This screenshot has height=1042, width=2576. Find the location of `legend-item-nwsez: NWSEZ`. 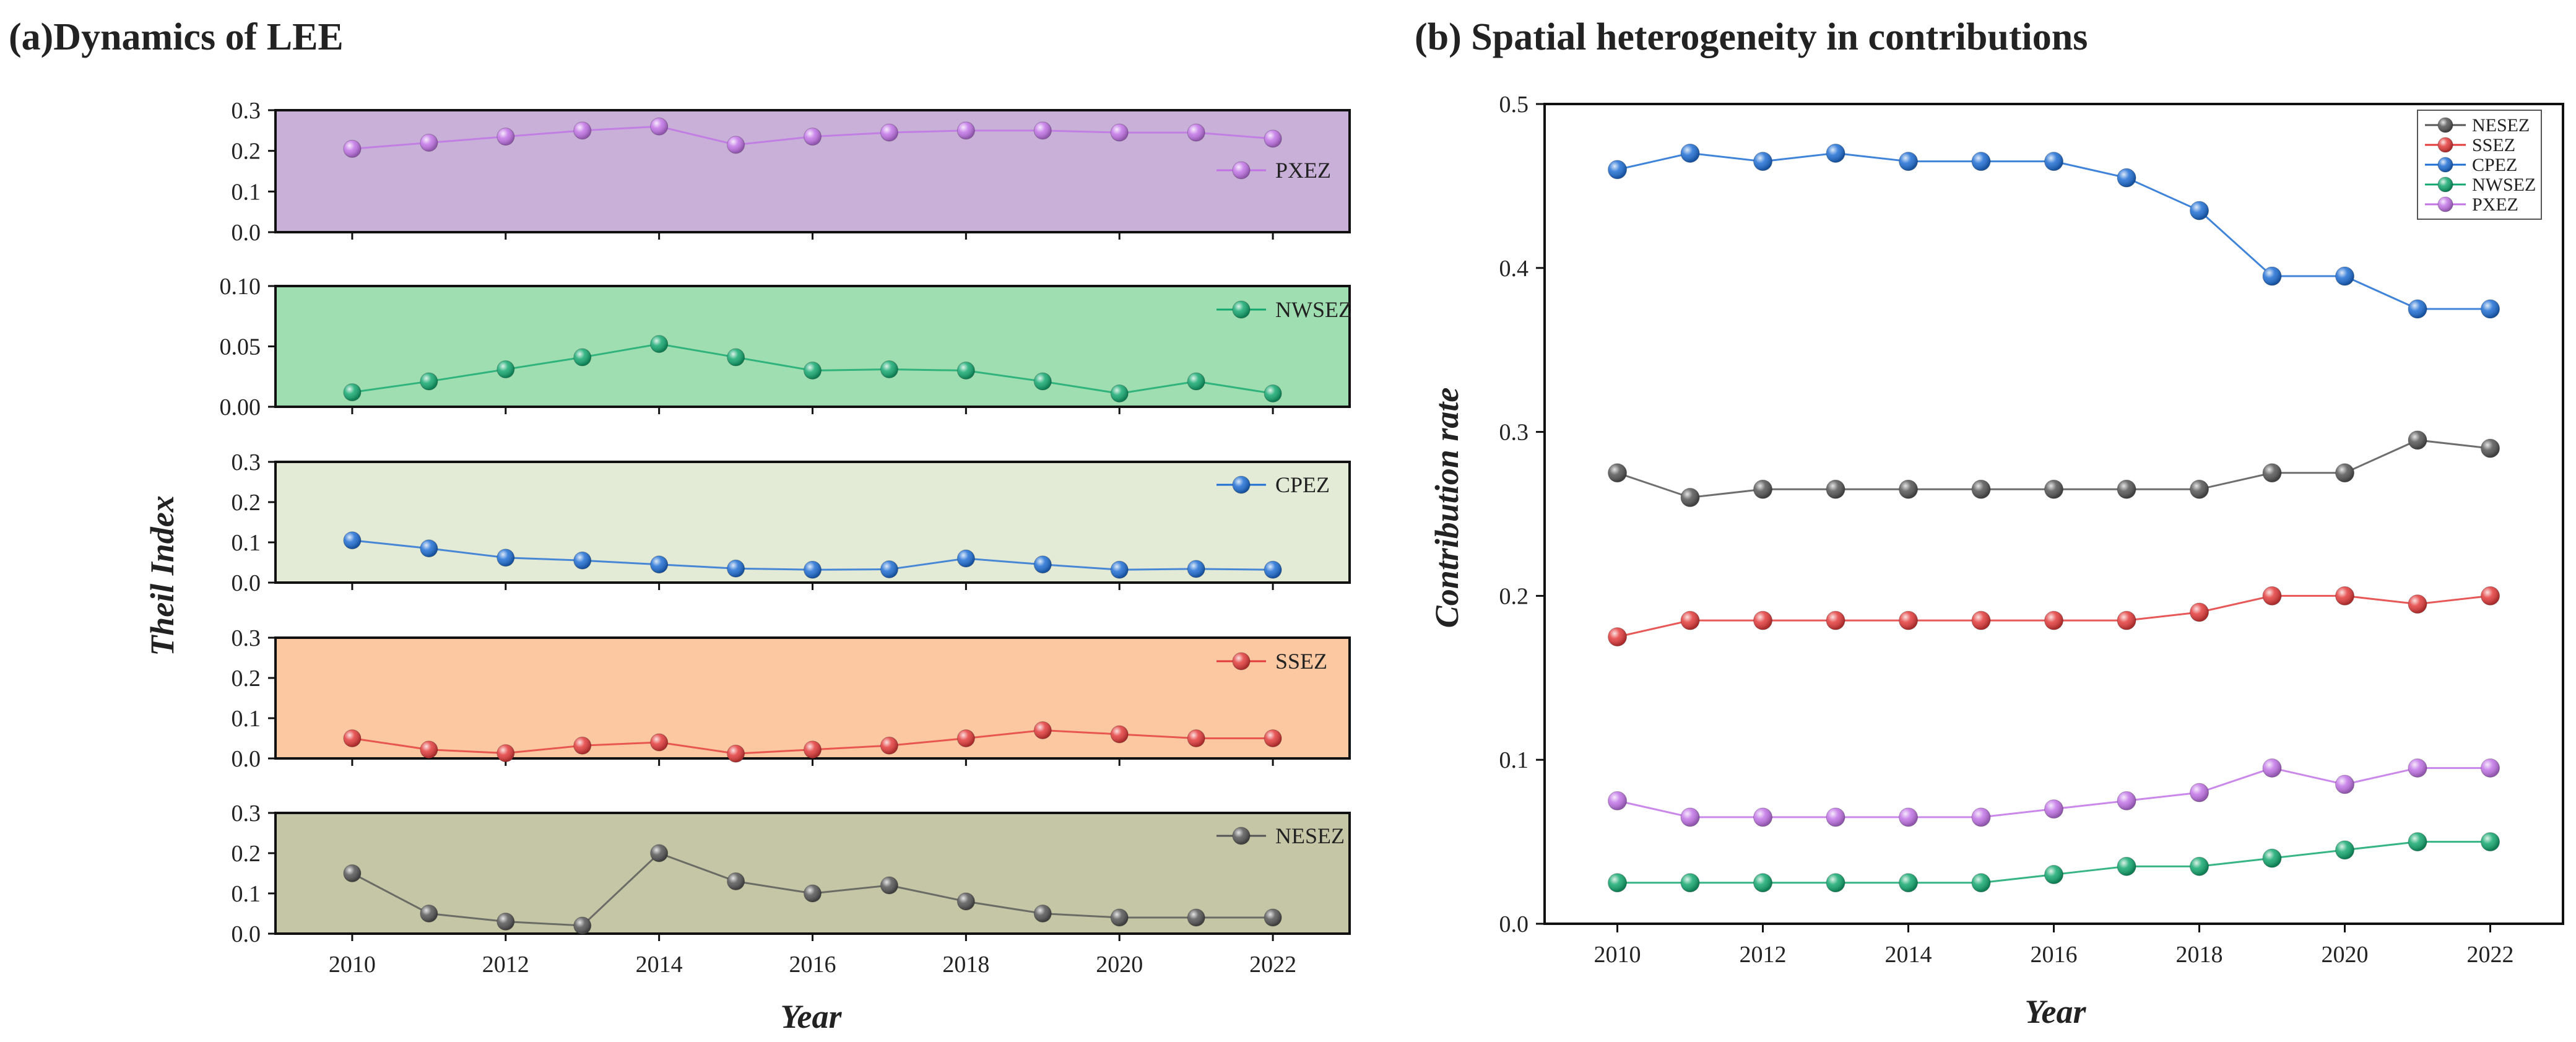

legend-item-nwsez: NWSEZ is located at coordinates (2480, 185).